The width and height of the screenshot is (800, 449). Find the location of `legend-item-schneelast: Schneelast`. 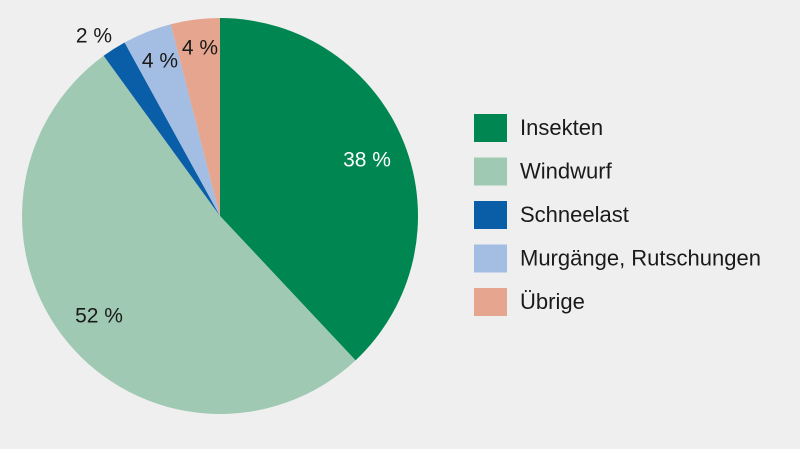

legend-item-schneelast: Schneelast is located at coordinates (551, 215).